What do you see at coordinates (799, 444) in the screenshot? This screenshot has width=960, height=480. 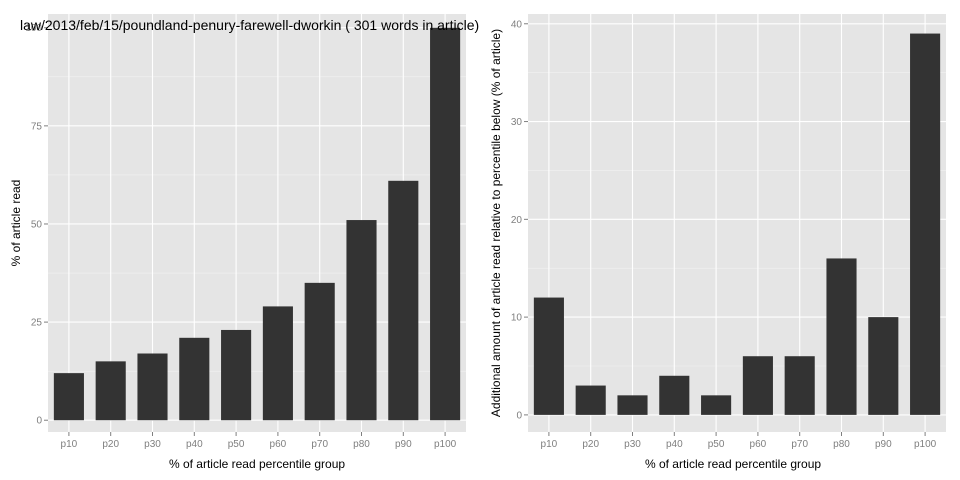 I see `right-x-tick-label: p70` at bounding box center [799, 444].